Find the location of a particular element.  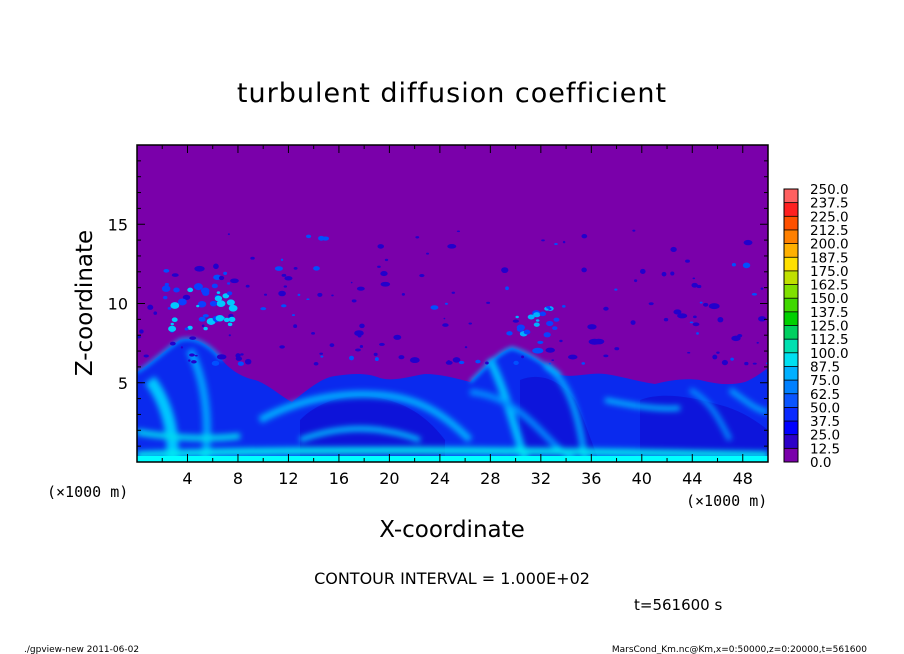

wave-crest-edges is located at coordinates (349, 360).